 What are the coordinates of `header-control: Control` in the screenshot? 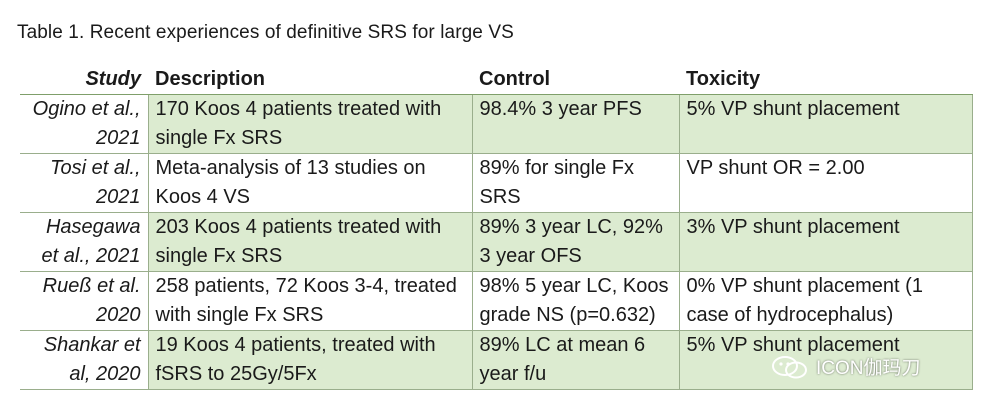 It's located at (575, 79).